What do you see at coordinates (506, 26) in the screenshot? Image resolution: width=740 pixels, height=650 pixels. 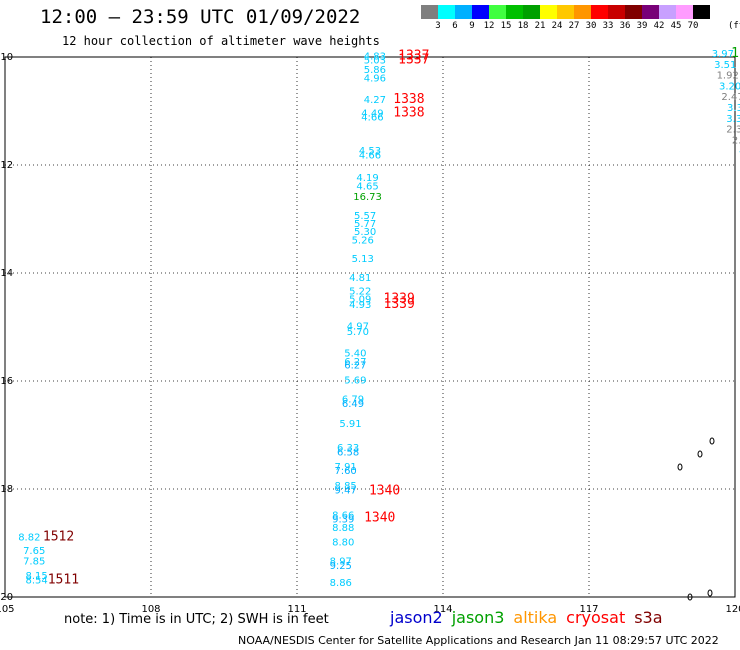 I see `colorbar-label: 15` at bounding box center [506, 26].